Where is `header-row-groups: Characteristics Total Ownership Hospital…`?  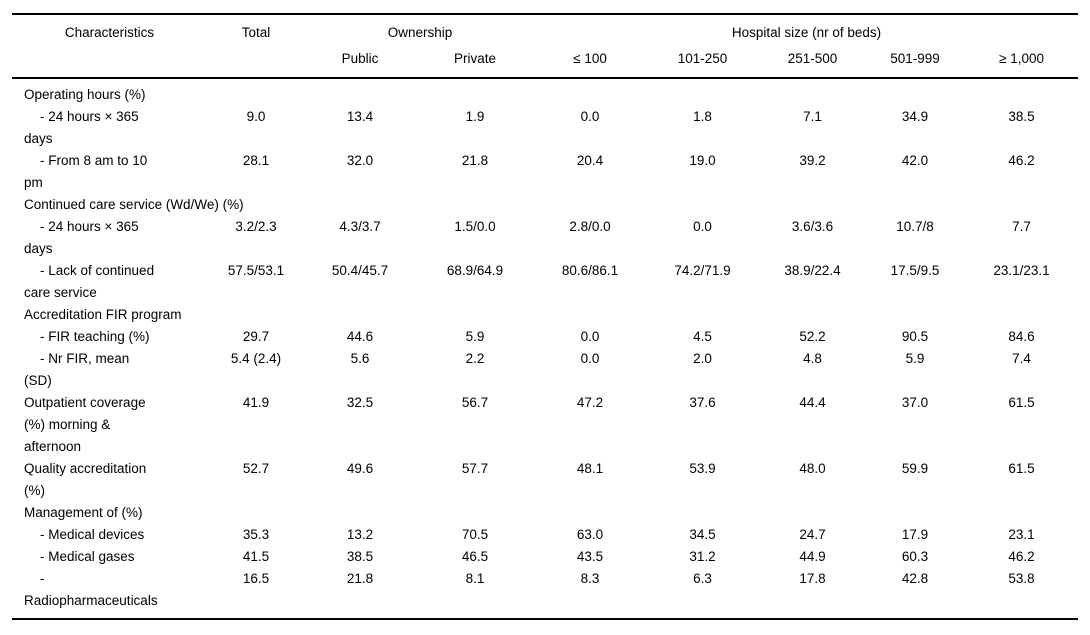
header-row-groups: Characteristics Total Ownership Hospital… is located at coordinates (545, 29).